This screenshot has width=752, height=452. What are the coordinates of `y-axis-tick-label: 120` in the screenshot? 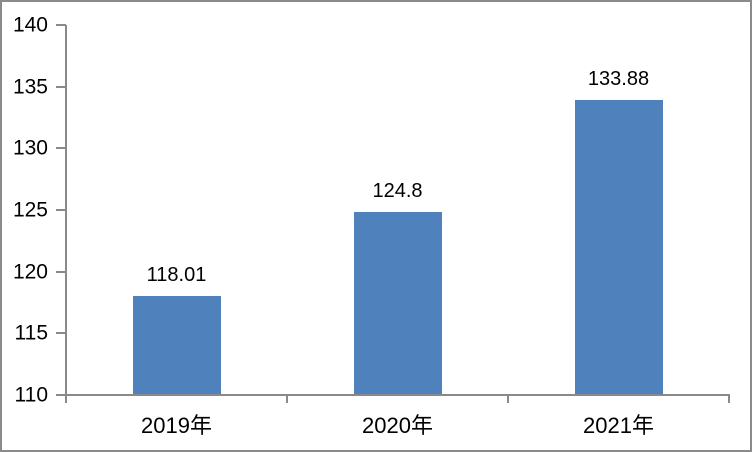 It's located at (30, 272).